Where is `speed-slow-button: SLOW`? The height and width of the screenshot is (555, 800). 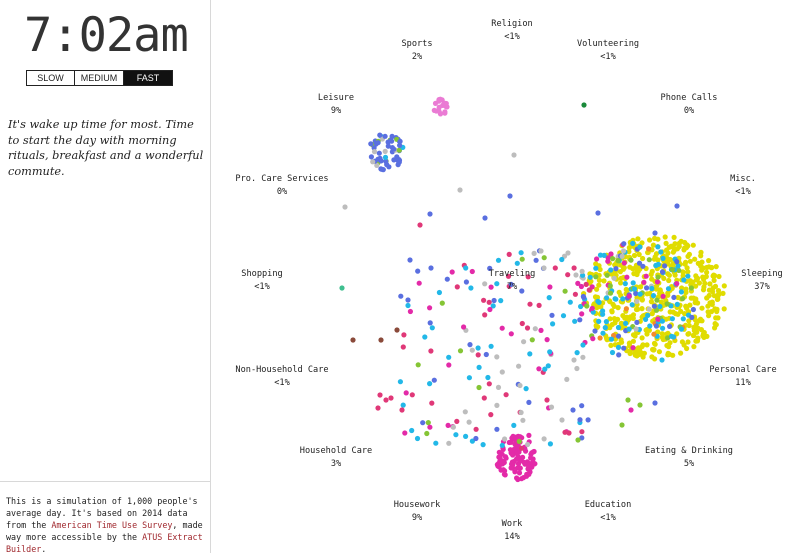
speed-slow-button: SLOW is located at coordinates (50, 78).